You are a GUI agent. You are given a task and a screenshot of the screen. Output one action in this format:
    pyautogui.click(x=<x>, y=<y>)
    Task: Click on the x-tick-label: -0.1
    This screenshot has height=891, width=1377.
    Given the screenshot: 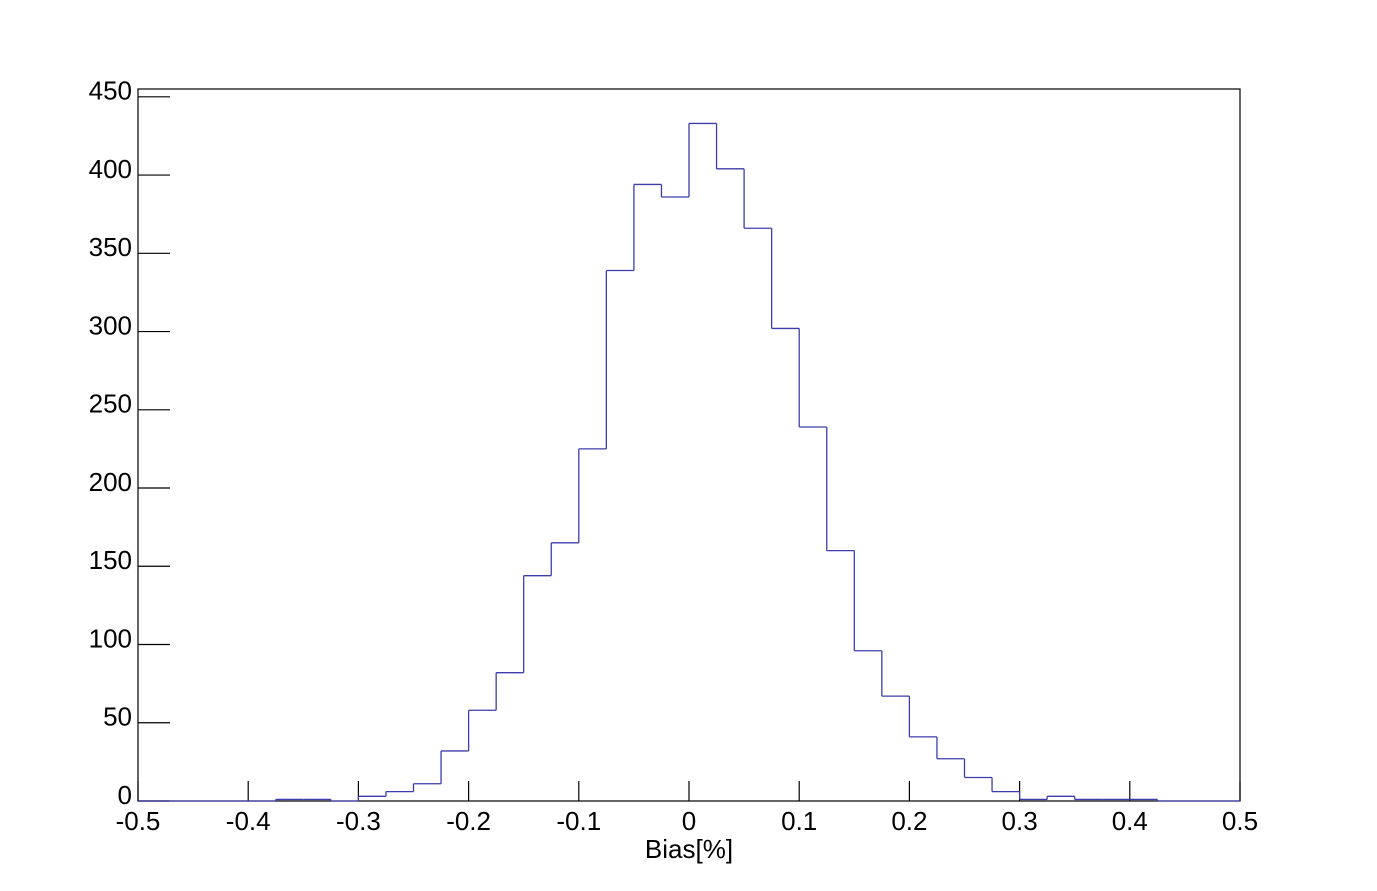 What is the action you would take?
    pyautogui.click(x=578, y=821)
    